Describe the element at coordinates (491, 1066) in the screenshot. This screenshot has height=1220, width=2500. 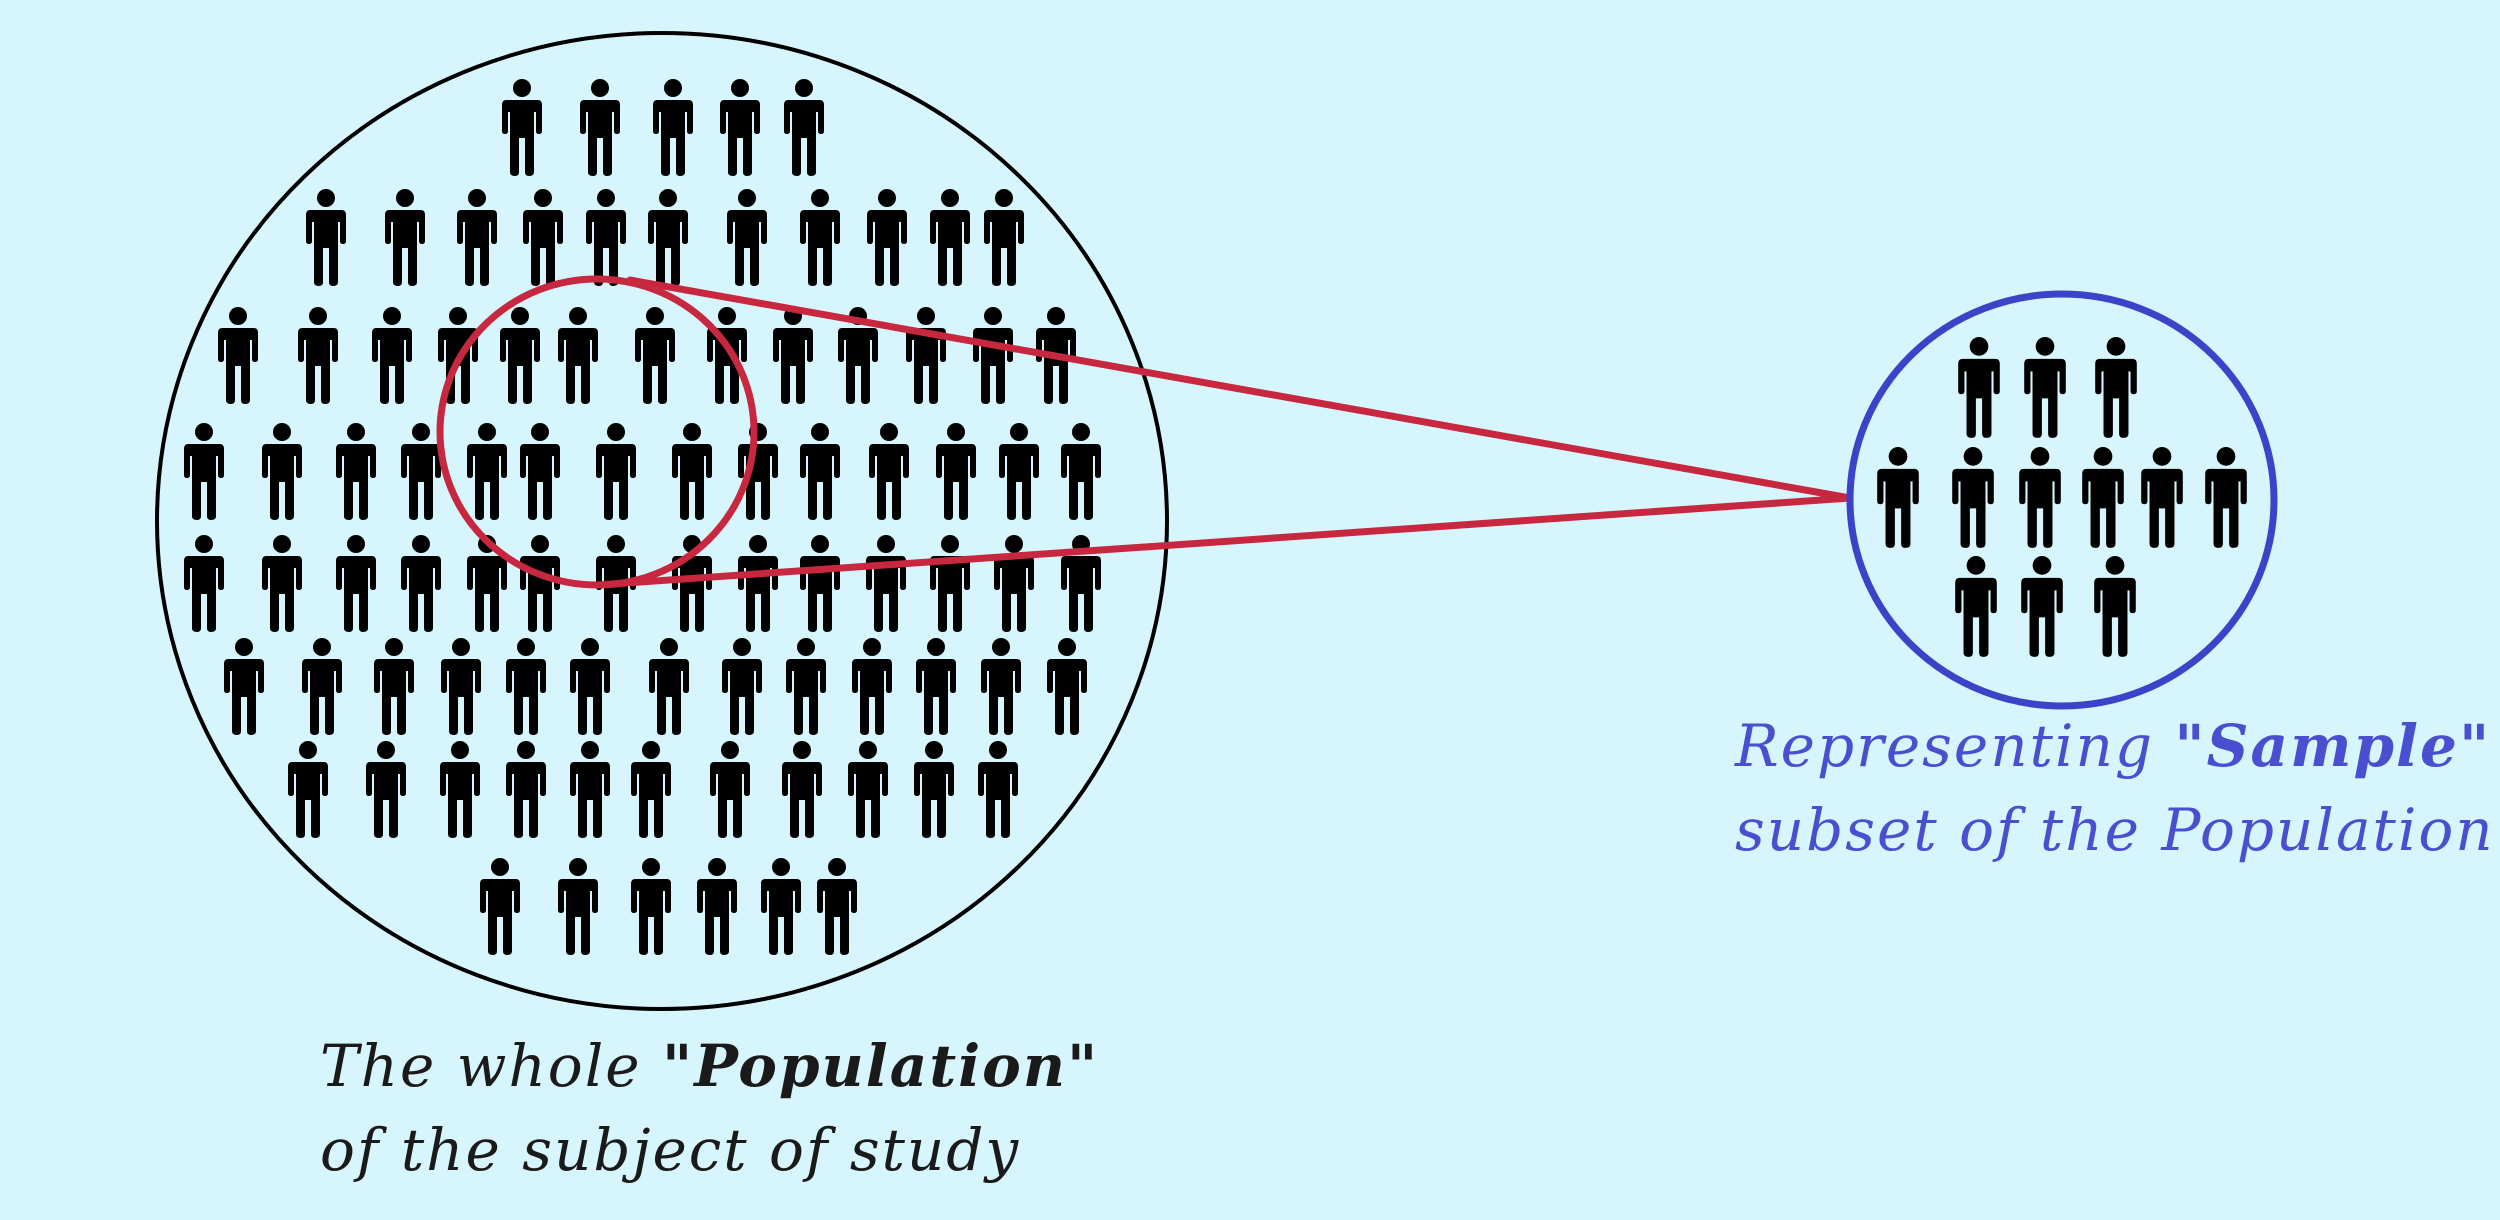
I see `population-caption-text: The whole` at that location.